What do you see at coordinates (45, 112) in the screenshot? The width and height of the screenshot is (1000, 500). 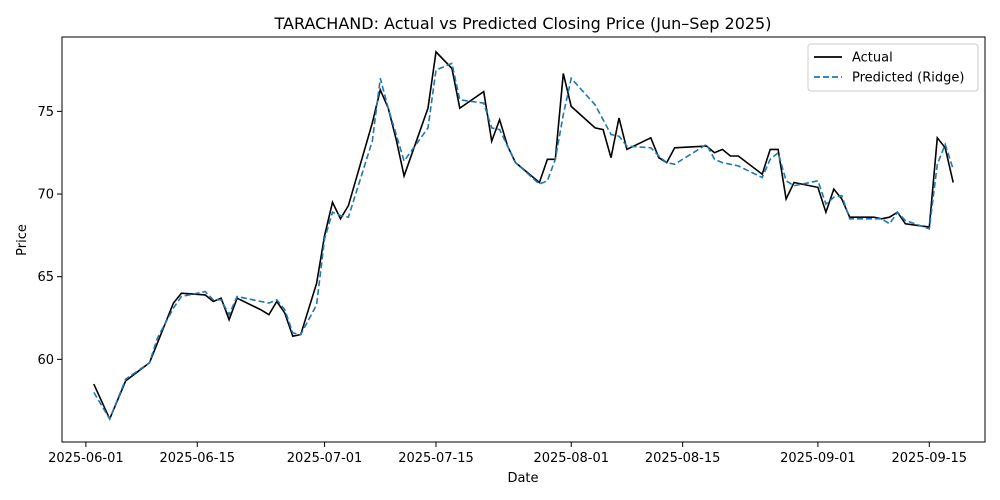 I see `y-tick-label: 75` at bounding box center [45, 112].